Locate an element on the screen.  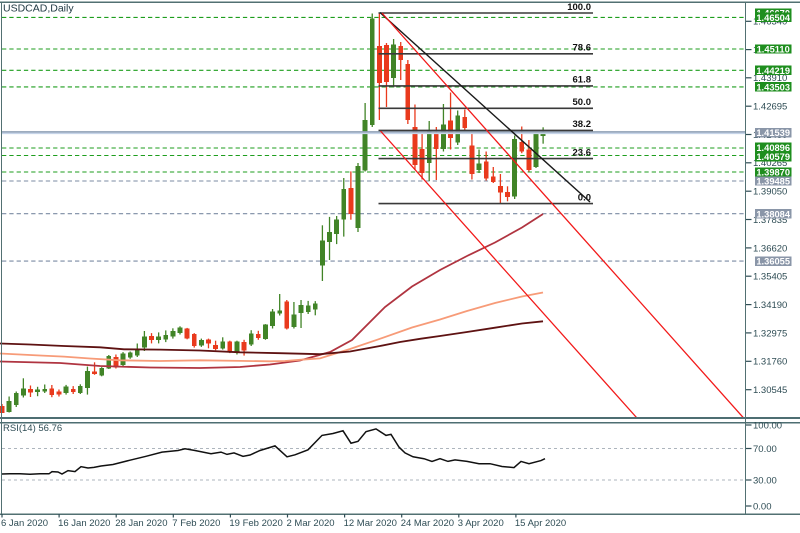
svg-text: 38.2 is located at coordinates (582, 124).